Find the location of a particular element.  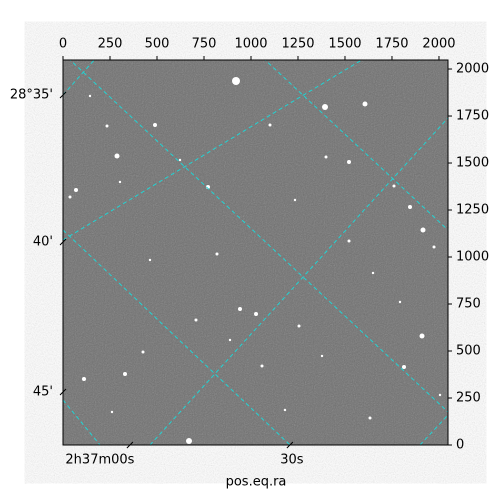

y-tick-label: 1750 is located at coordinates (472, 116).